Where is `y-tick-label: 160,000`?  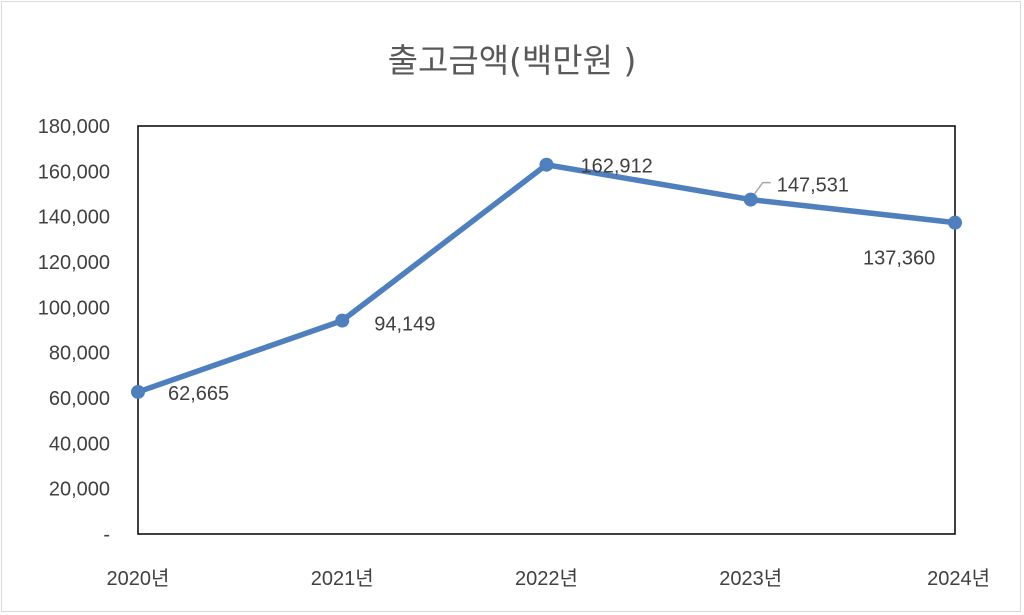
y-tick-label: 160,000 is located at coordinates (74, 172).